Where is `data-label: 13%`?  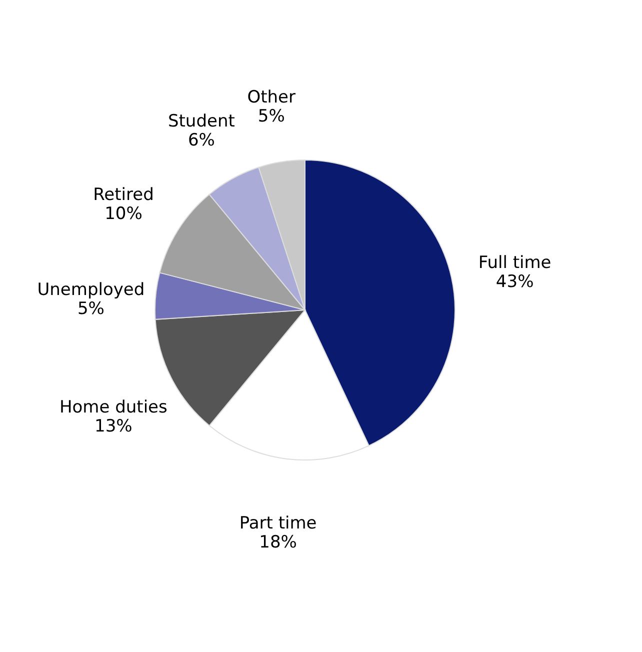 data-label: 13% is located at coordinates (113, 426).